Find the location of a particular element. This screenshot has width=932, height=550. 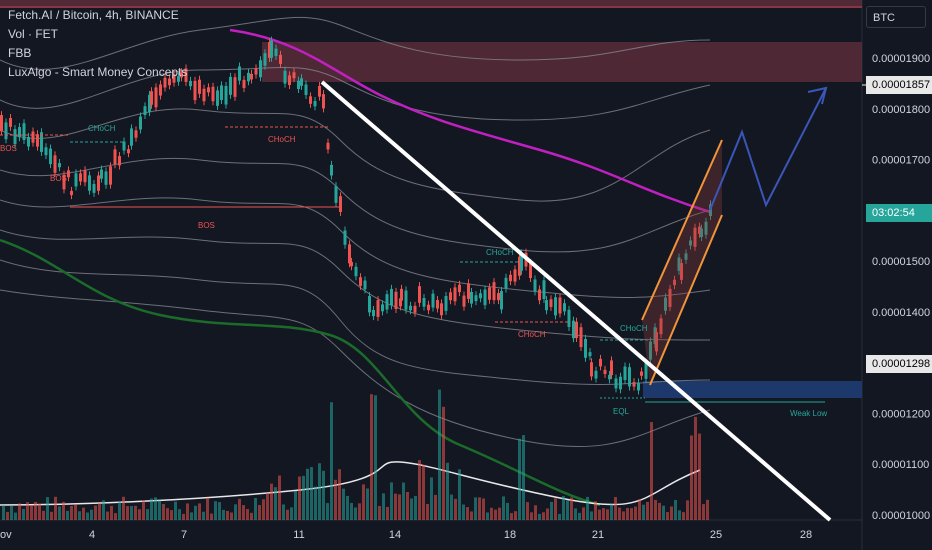

price-tick: 0.00001800 is located at coordinates (901, 110).